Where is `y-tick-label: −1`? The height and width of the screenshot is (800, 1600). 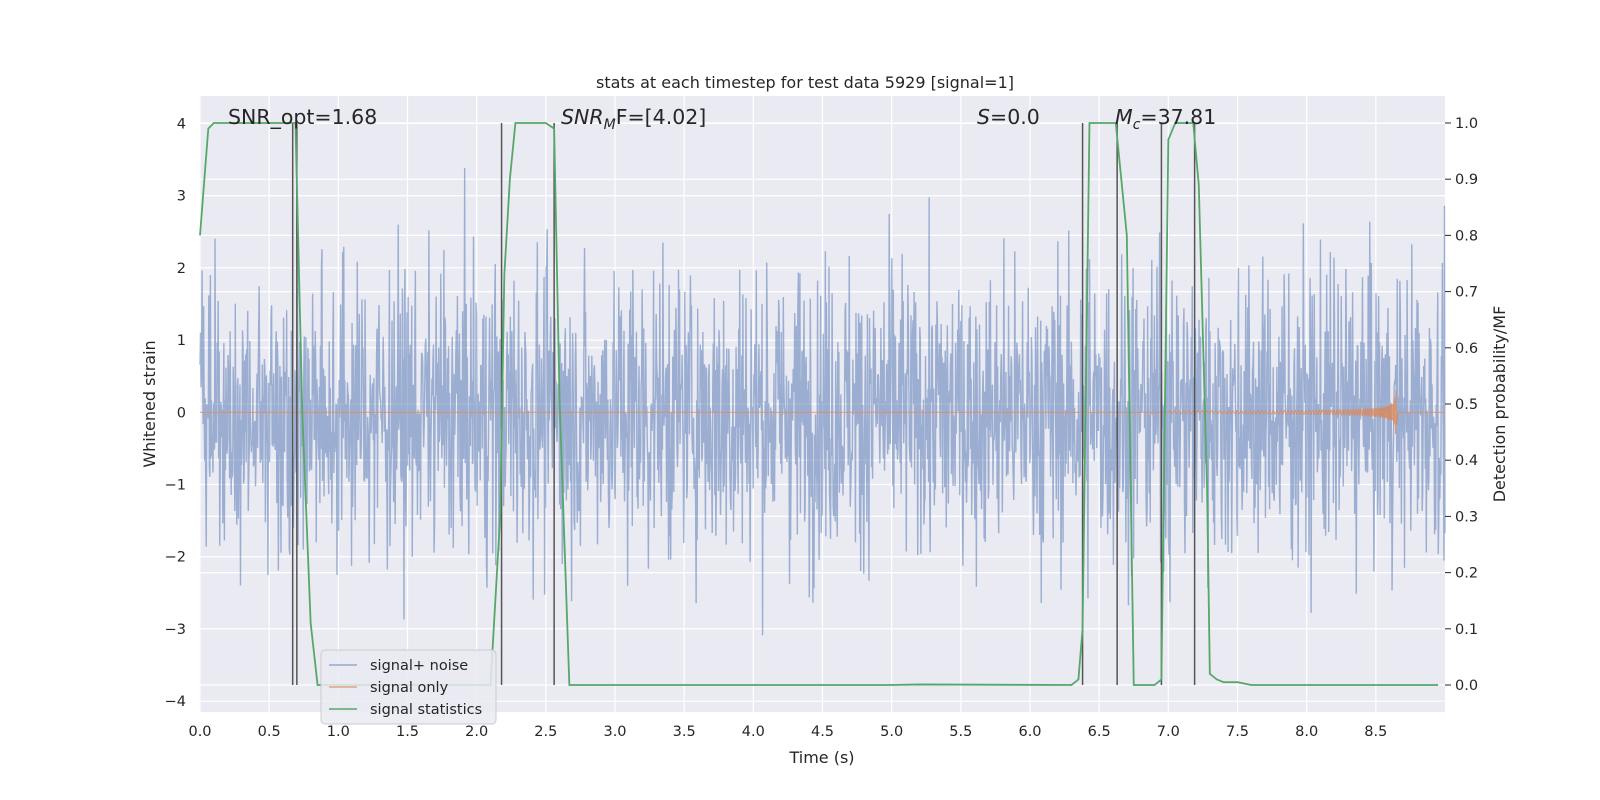 y-tick-label: −1 is located at coordinates (175, 486).